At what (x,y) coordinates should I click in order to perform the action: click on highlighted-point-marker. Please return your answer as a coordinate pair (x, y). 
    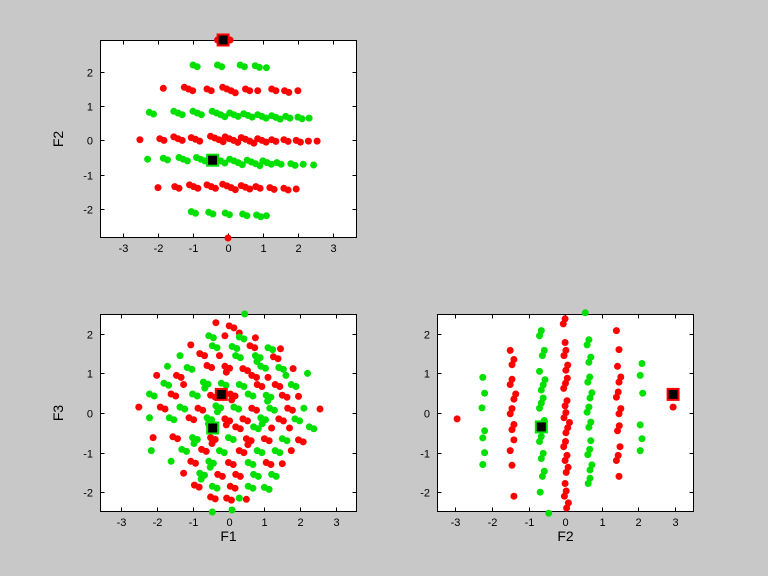
    Looking at the image, I should click on (223, 40).